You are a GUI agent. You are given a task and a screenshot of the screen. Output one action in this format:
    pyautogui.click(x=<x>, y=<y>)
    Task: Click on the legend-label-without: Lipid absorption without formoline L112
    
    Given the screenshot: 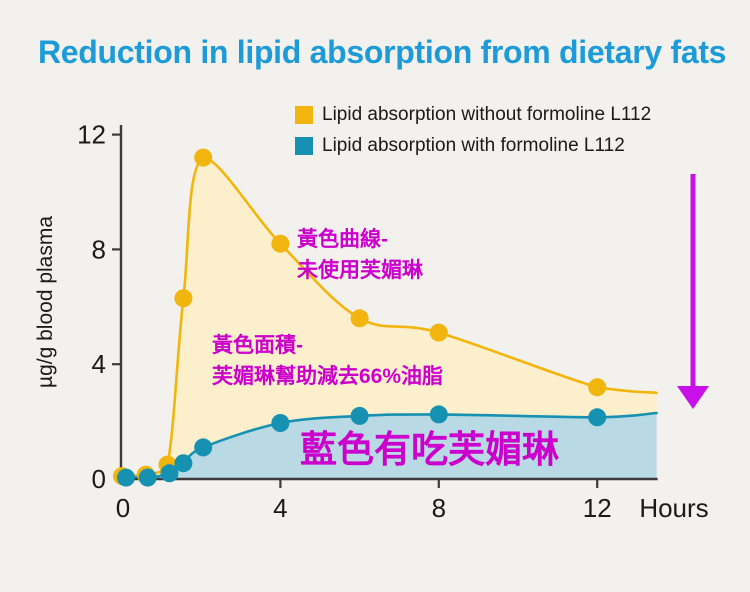 What is the action you would take?
    pyautogui.click(x=487, y=114)
    